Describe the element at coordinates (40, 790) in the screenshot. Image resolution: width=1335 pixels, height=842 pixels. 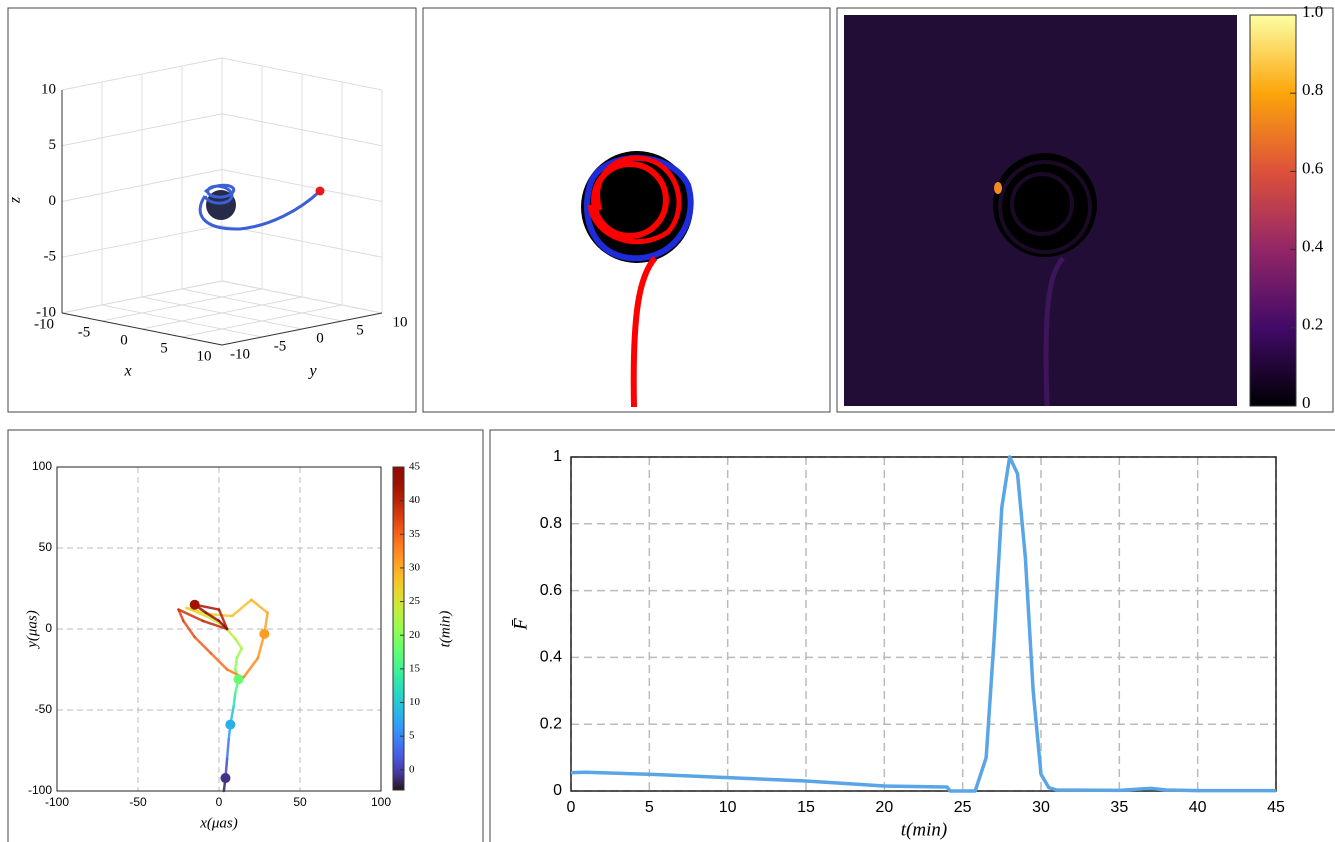
I see `y-tick-label: -100` at that location.